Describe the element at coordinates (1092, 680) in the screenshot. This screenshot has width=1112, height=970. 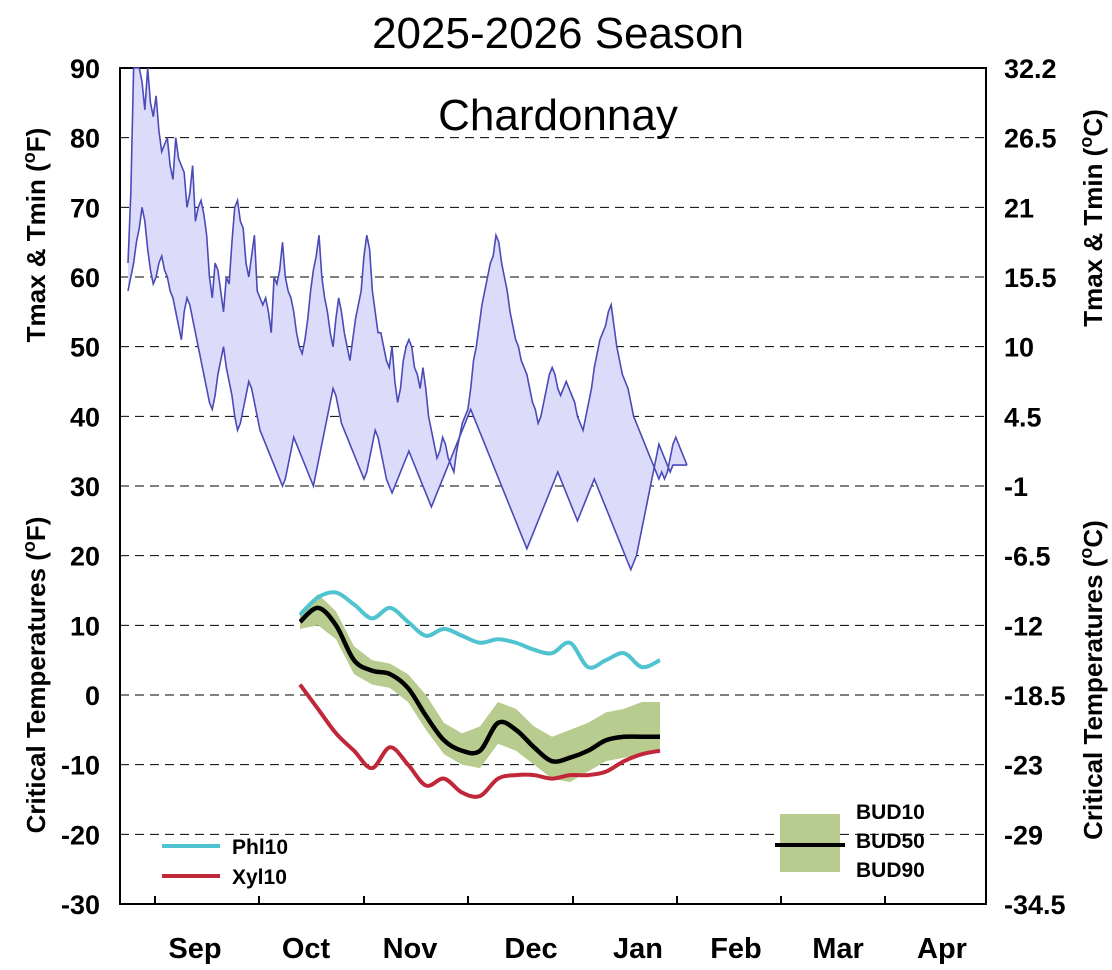
I see `right-bottom-axis-label: Critical Temperatures (oC)` at that location.